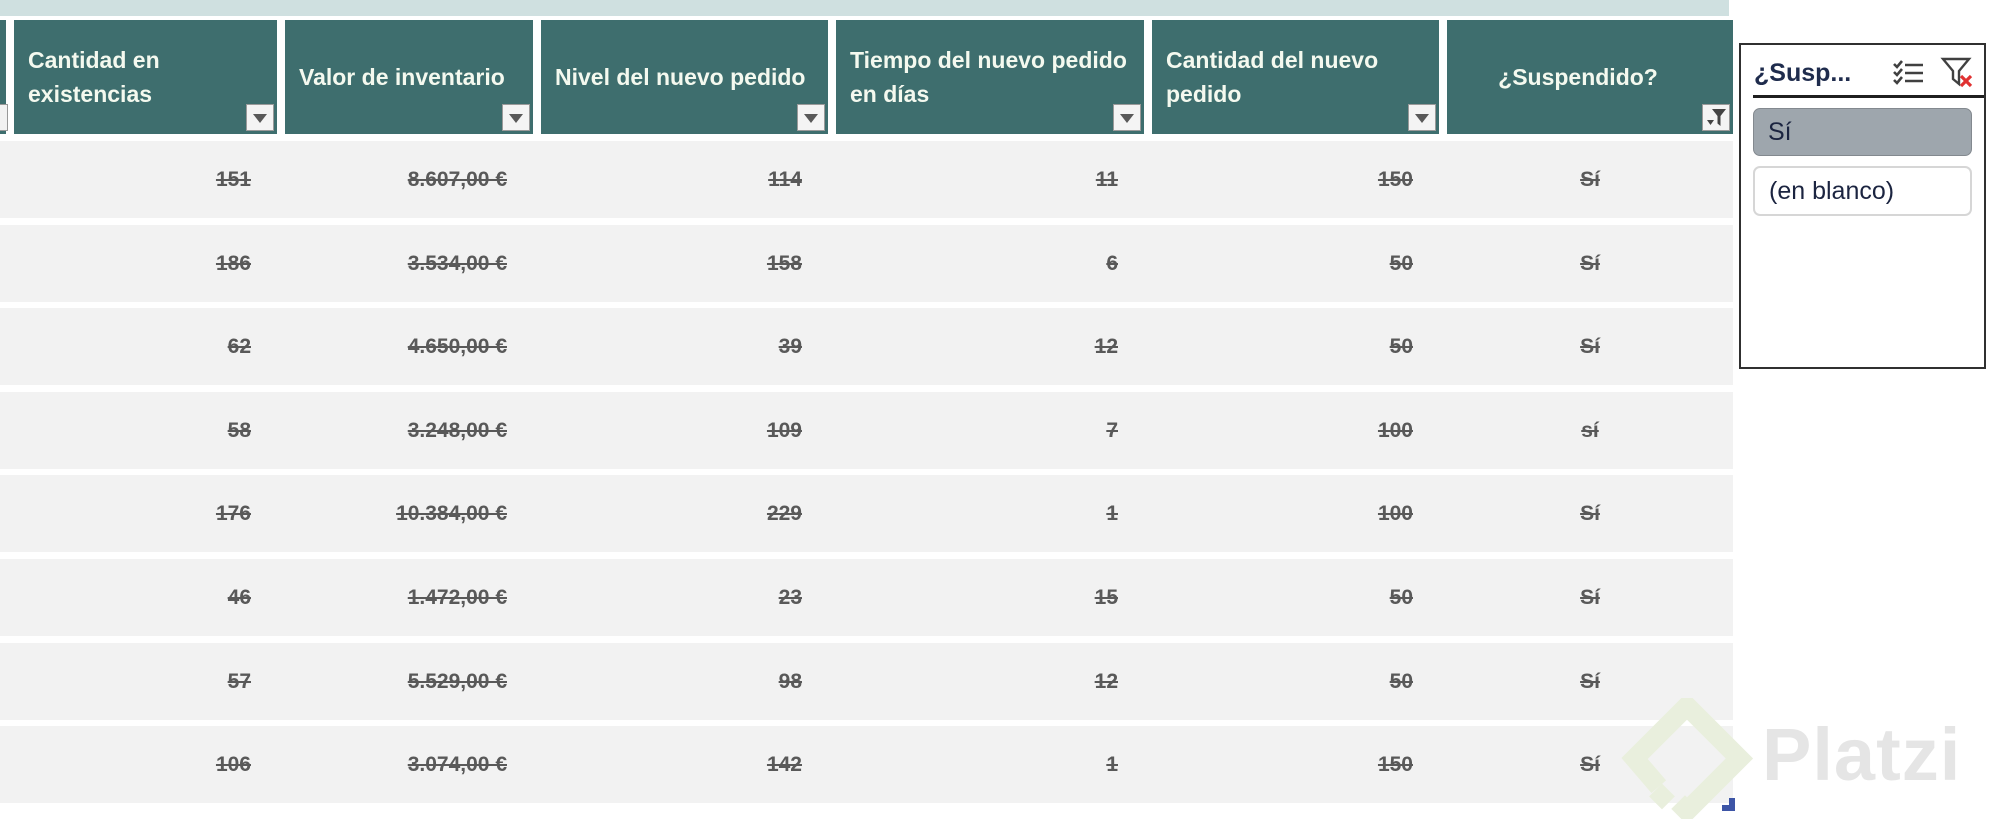 Image resolution: width=2000 pixels, height=819 pixels. I want to click on column-header-2: Nivel del nuevo pedido, so click(684, 77).